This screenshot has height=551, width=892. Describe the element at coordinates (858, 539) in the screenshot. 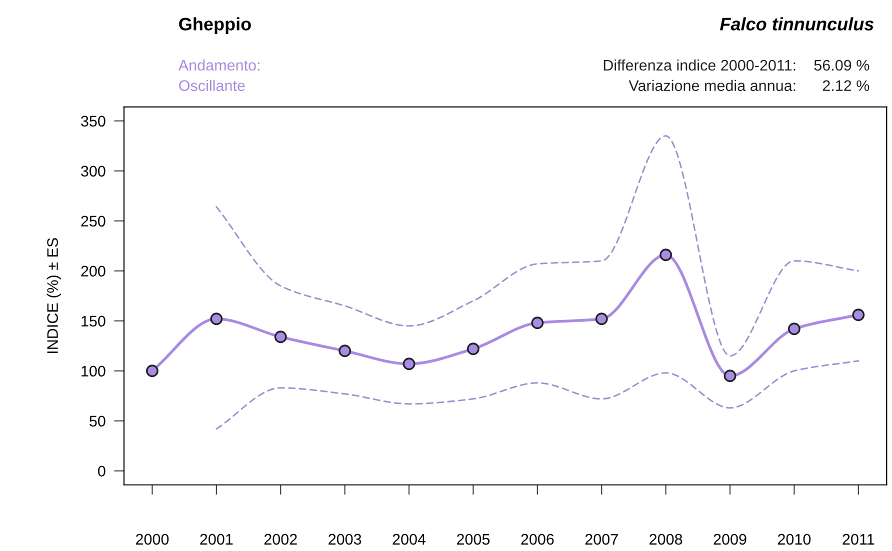

I see `x-tick-label: 2011` at that location.